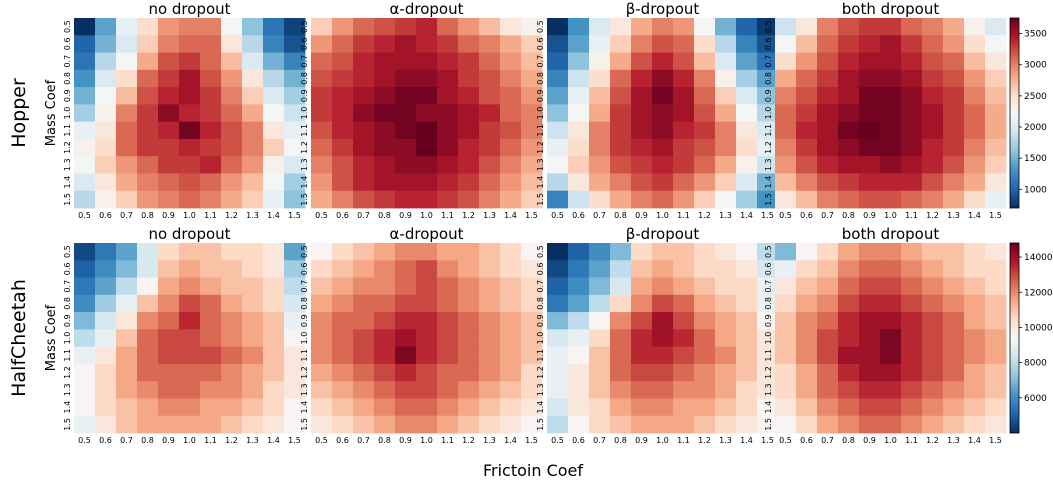  I want to click on y-tick-label: 0.6, so click(540, 44).